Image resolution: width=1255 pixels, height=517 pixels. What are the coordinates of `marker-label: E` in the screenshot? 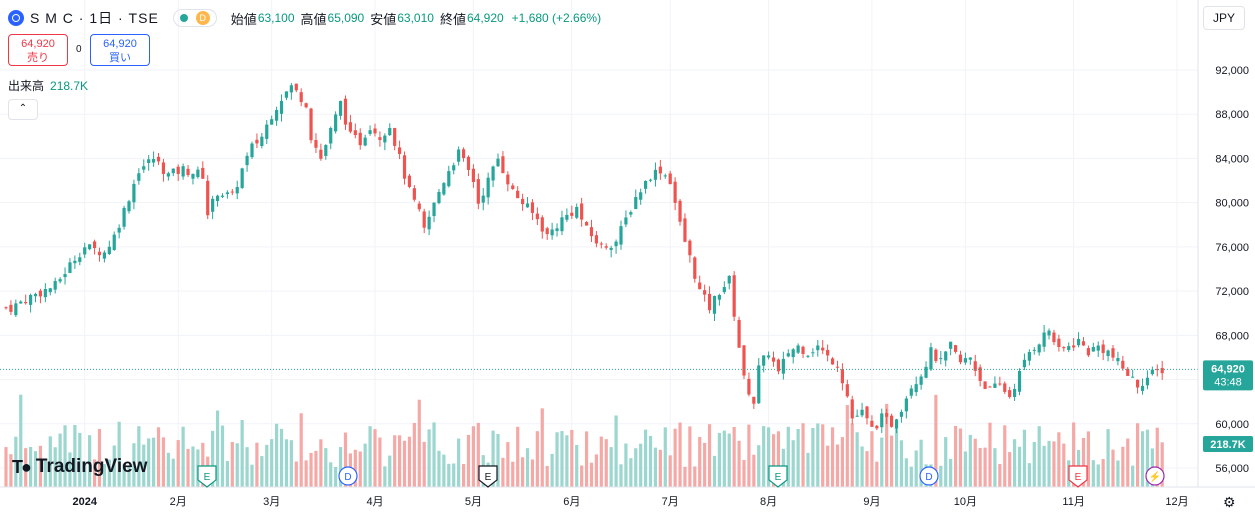 It's located at (1078, 477).